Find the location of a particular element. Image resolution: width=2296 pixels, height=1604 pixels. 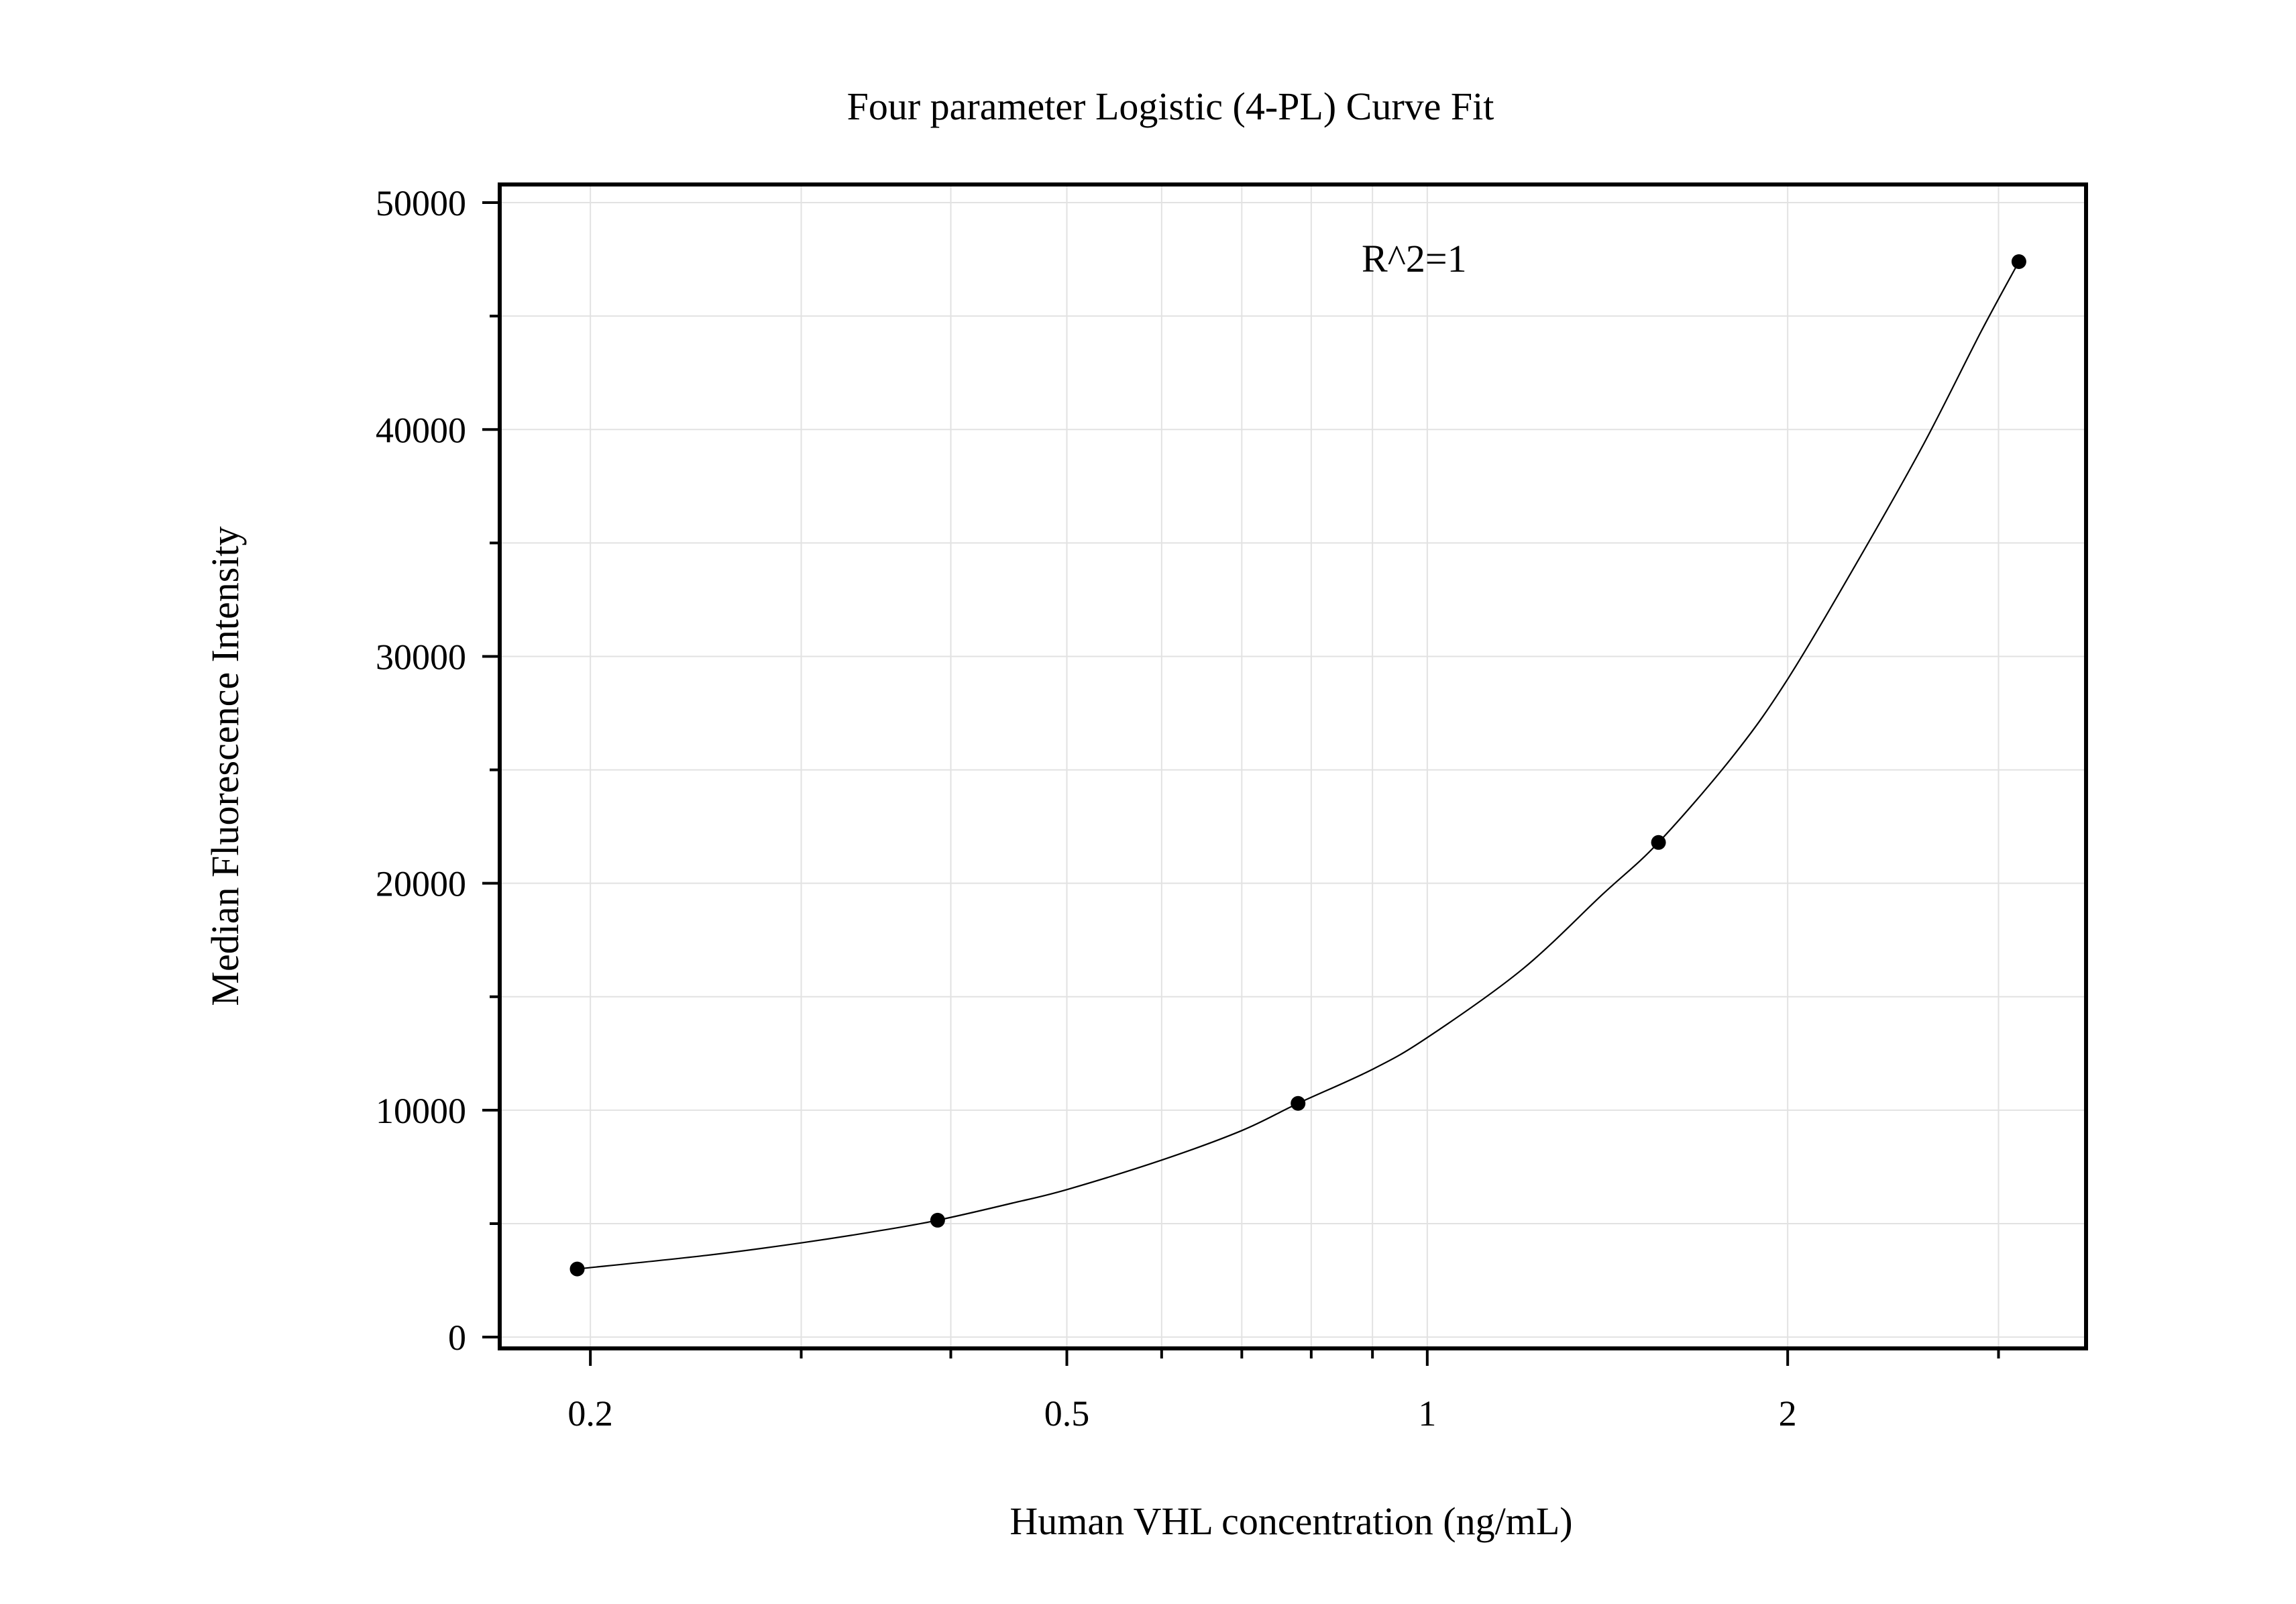

y-tick-label: 10000 is located at coordinates (421, 1111).